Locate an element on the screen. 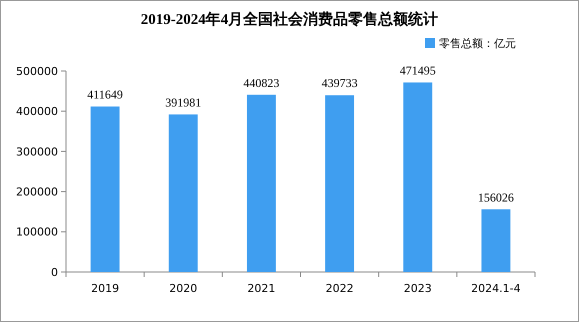 The width and height of the screenshot is (579, 322). data-label: 471495 is located at coordinates (418, 70).